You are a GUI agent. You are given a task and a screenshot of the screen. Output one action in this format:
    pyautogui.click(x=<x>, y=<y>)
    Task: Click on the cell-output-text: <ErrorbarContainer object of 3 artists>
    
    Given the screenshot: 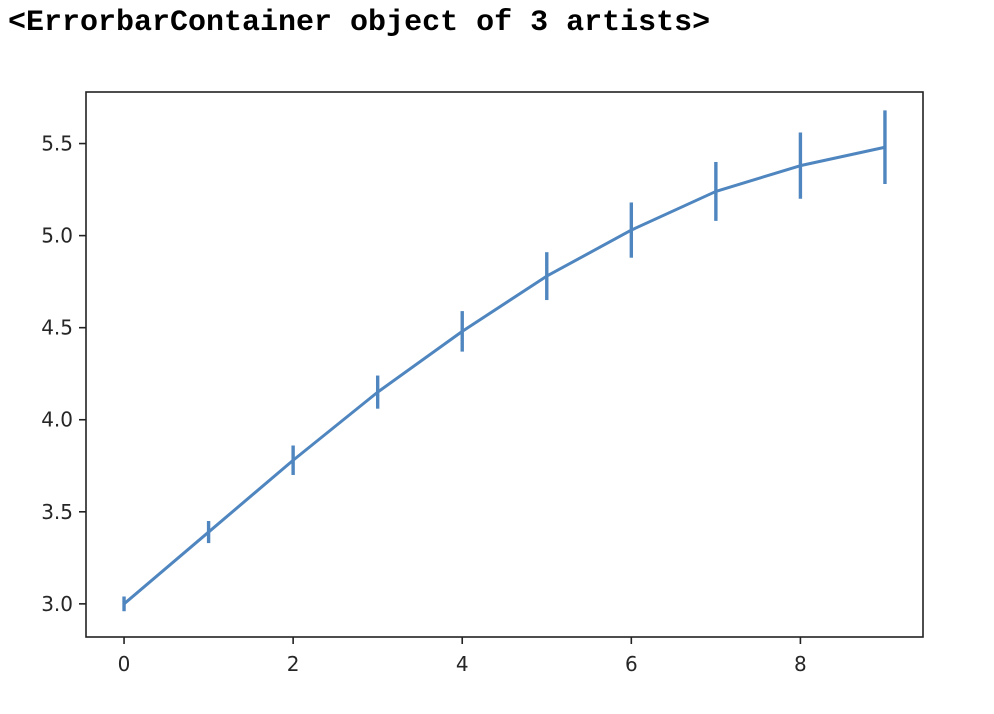 What is the action you would take?
    pyautogui.click(x=359, y=23)
    